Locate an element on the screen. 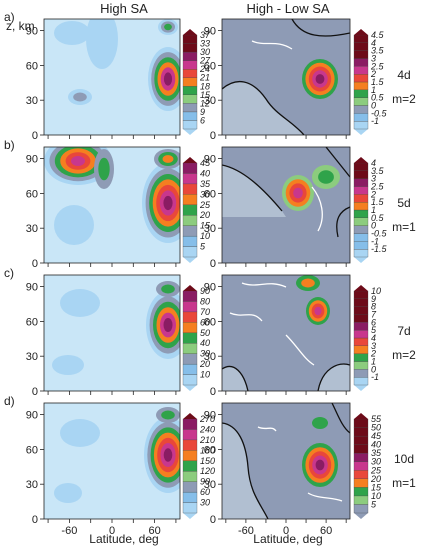 Image resolution: width=424 pixels, height=550 pixels. colorbar-tick-label: 3.5 is located at coordinates (378, 171).